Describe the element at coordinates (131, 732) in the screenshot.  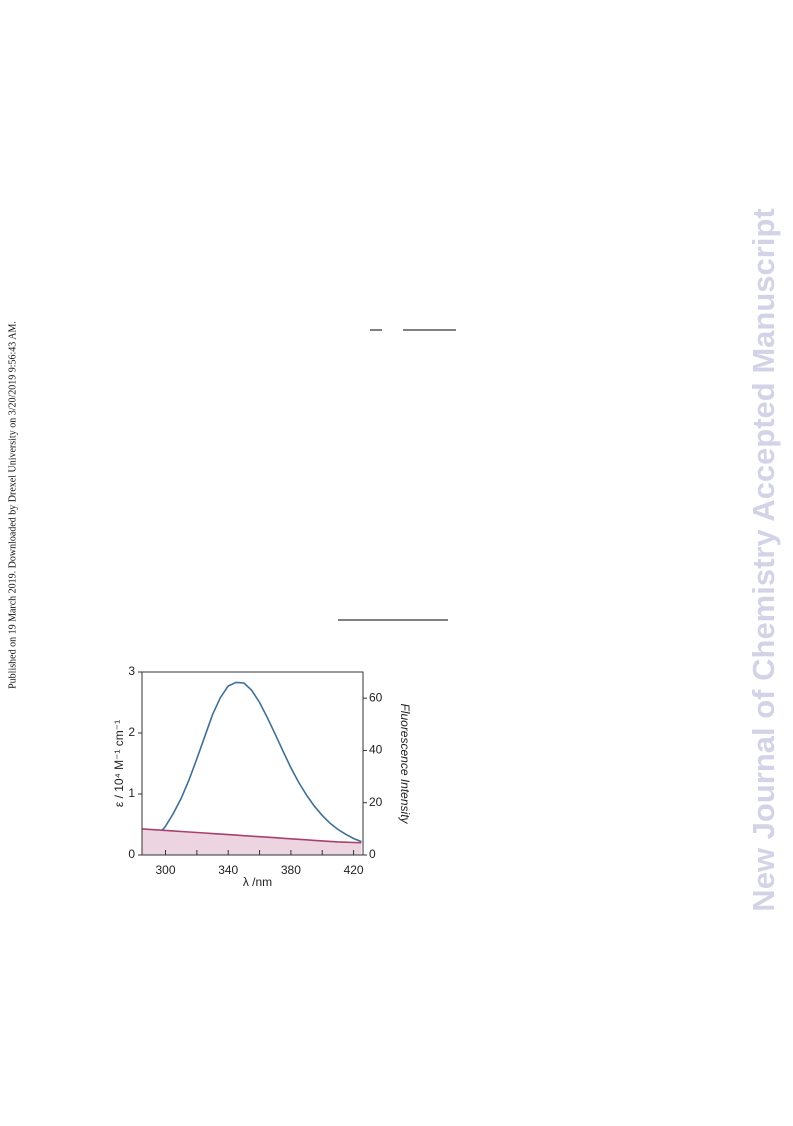
I see `y-tick-label: 2` at that location.